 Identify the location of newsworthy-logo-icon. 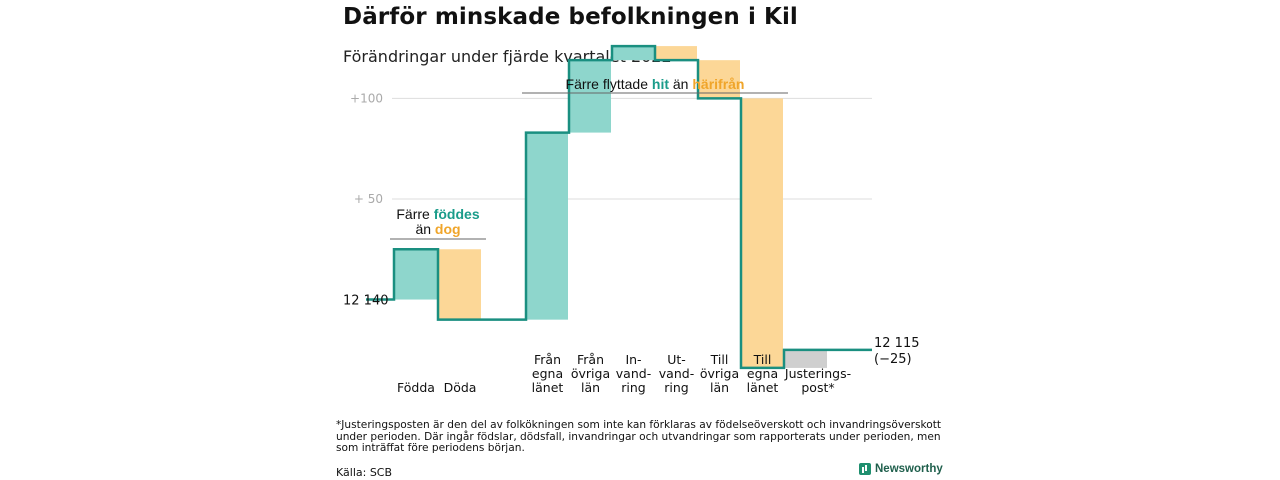
(865, 469).